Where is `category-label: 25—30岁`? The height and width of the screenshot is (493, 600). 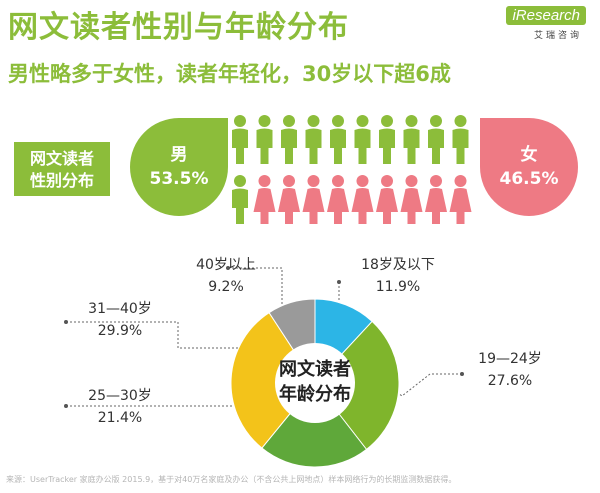
category-label: 25—30岁 is located at coordinates (120, 396).